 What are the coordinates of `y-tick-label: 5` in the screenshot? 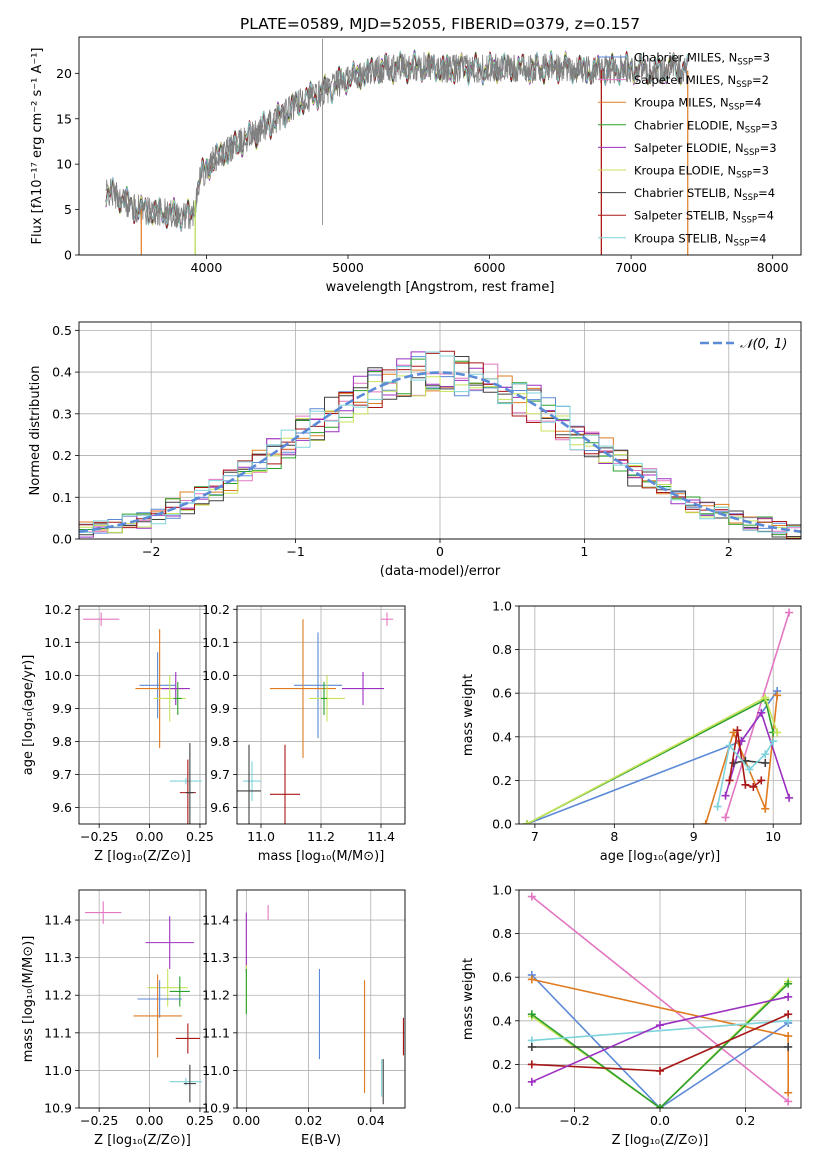 It's located at (68, 209).